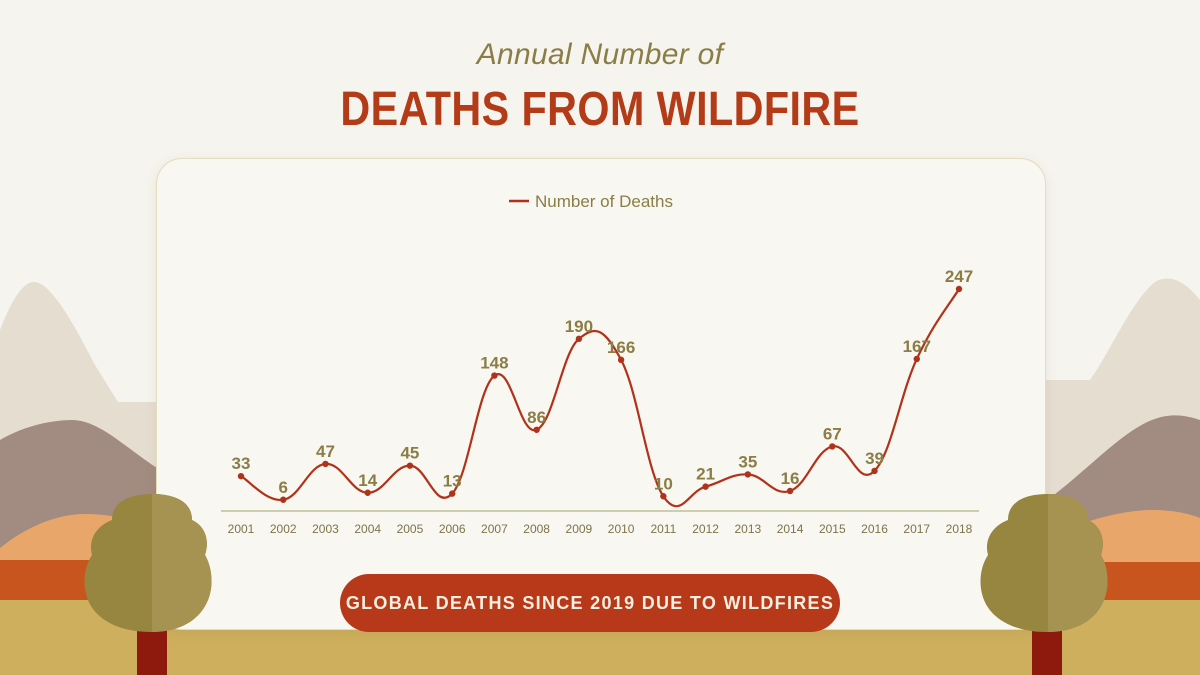 The width and height of the screenshot is (1200, 675). What do you see at coordinates (536, 529) in the screenshot?
I see `x-tick-label-2008: 2008` at bounding box center [536, 529].